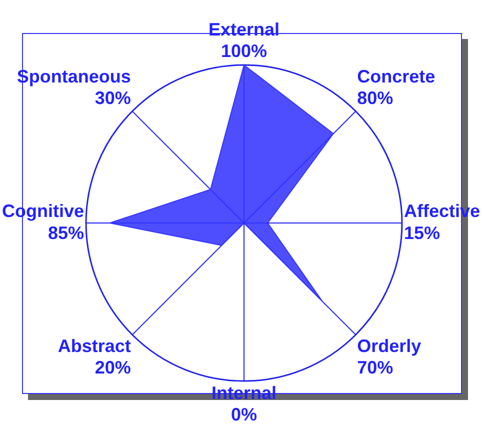  Describe the element at coordinates (244, 403) in the screenshot. I see `spoke-label: Internal 0%` at that location.